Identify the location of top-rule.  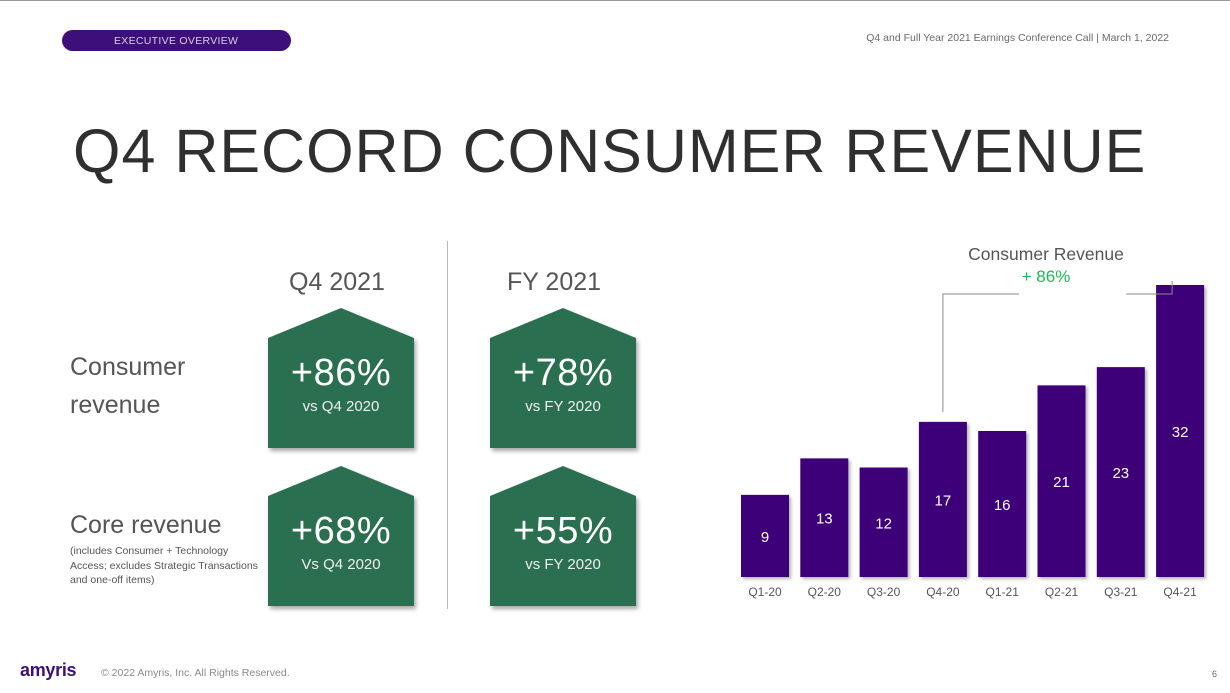
(615, 0).